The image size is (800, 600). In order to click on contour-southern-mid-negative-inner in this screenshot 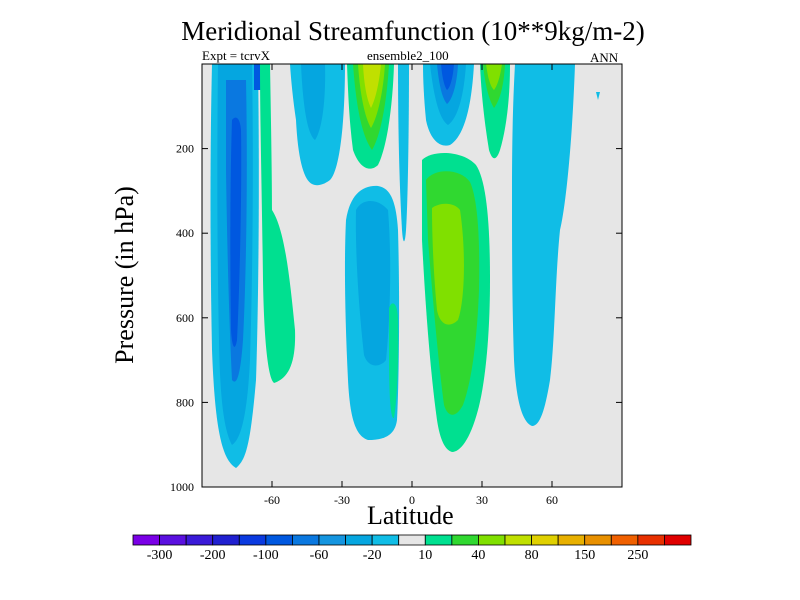, I will do `click(313, 102)`.